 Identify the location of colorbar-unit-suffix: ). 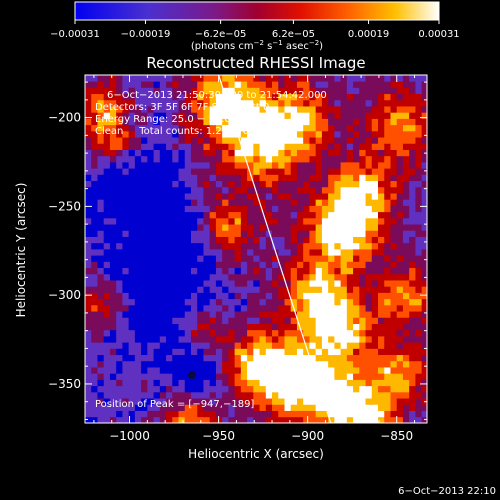
(321, 46).